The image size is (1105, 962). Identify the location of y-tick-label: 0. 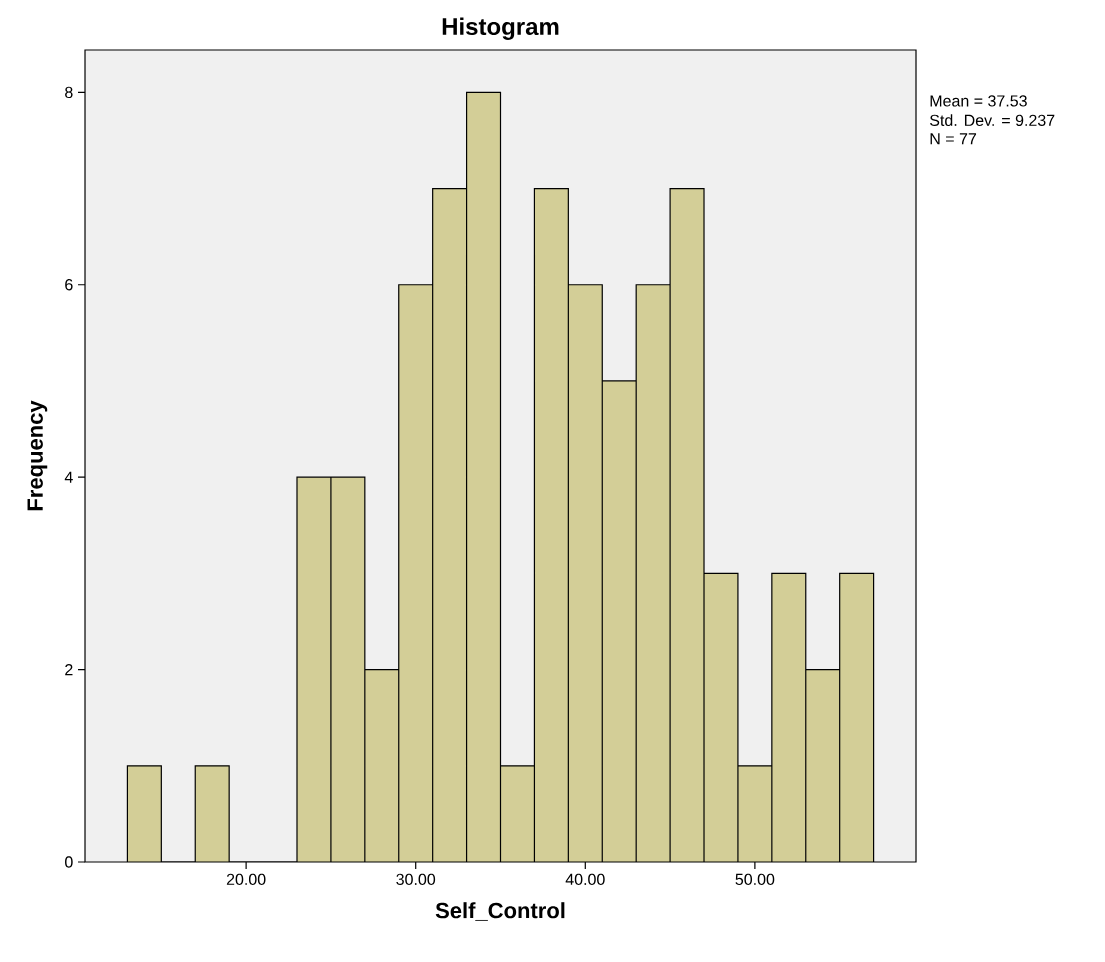
(69, 862).